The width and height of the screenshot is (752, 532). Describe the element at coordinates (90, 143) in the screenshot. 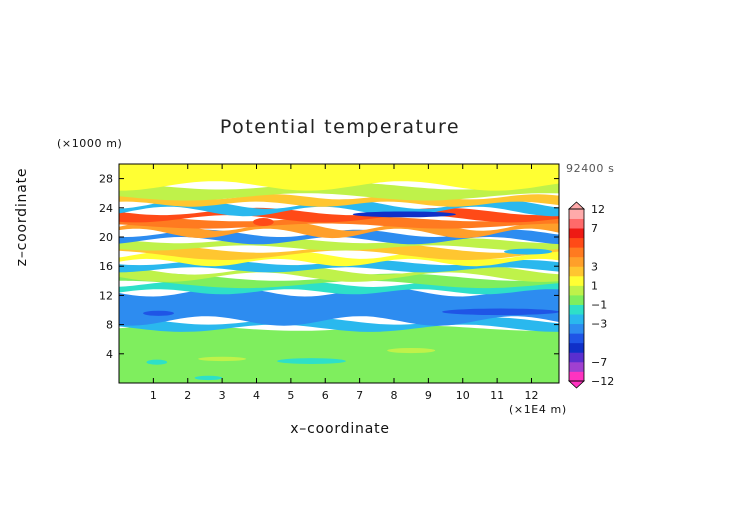

I see `y-axis-unit-label: (×1000 m)` at that location.